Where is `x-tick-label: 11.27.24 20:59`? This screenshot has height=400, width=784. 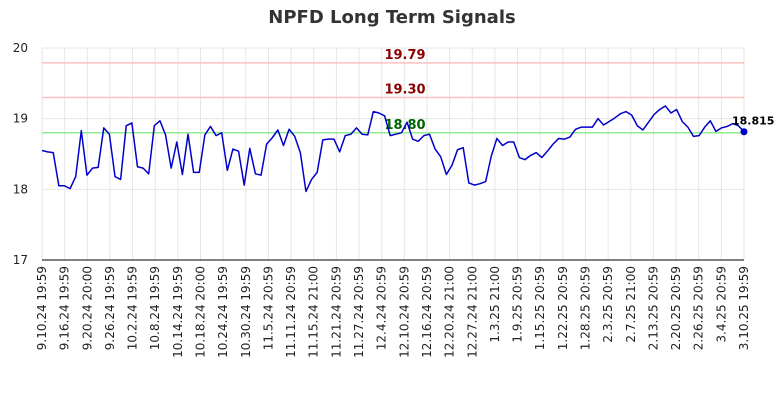 x-tick-label: 11.27.24 20:59 is located at coordinates (359, 312).